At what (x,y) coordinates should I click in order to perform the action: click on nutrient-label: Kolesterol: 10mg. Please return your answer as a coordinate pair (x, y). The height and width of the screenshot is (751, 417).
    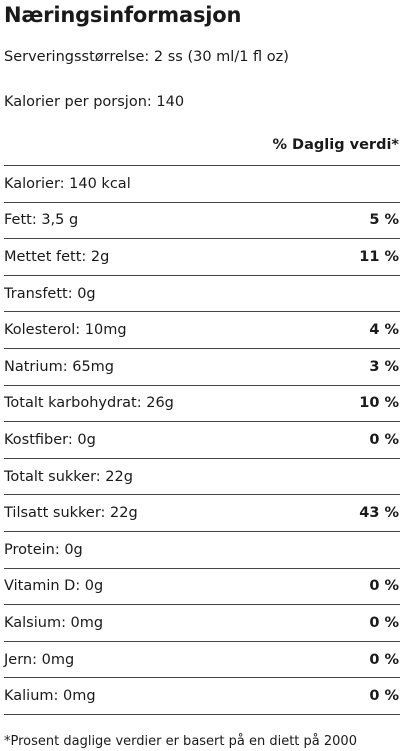
    Looking at the image, I should click on (65, 330).